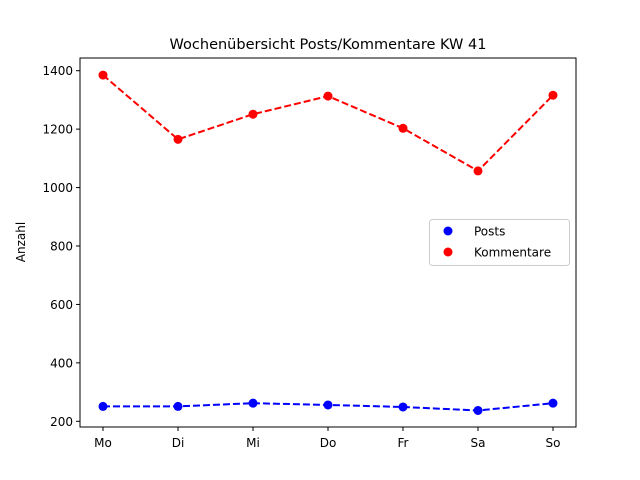 This screenshot has height=480, width=640. Describe the element at coordinates (328, 45) in the screenshot. I see `chart-title: Wochenübersicht Posts/Kommentare KW 41` at that location.